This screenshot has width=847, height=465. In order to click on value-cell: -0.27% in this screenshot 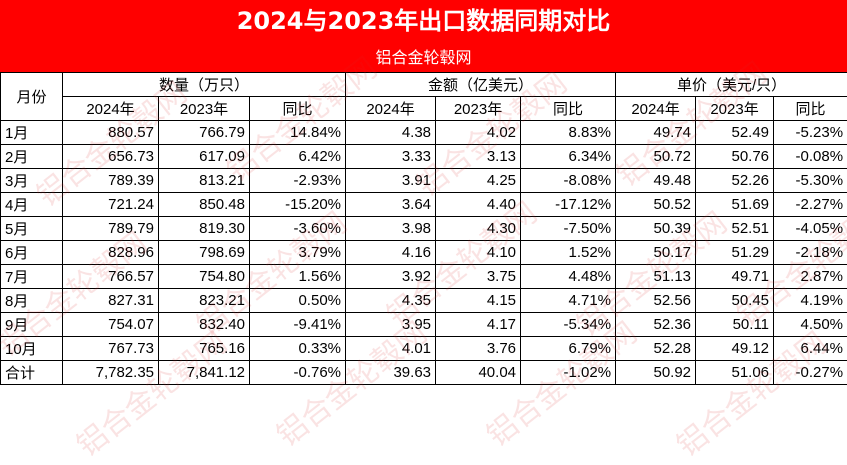, I will do `click(810, 373)`.